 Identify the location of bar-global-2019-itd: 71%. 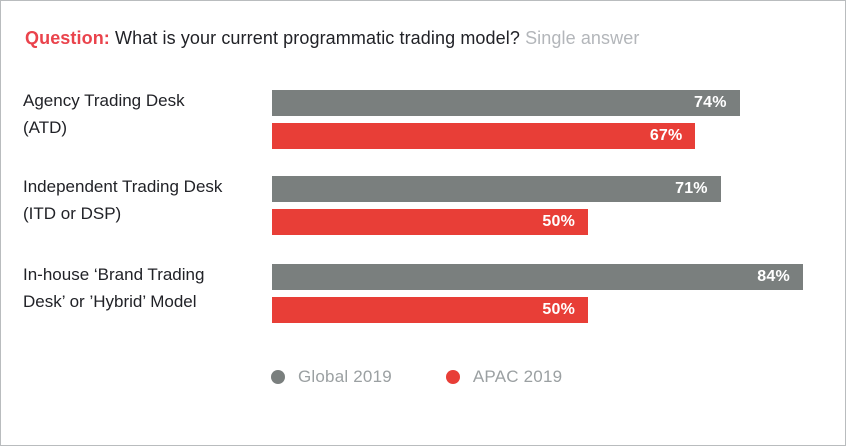
(496, 189).